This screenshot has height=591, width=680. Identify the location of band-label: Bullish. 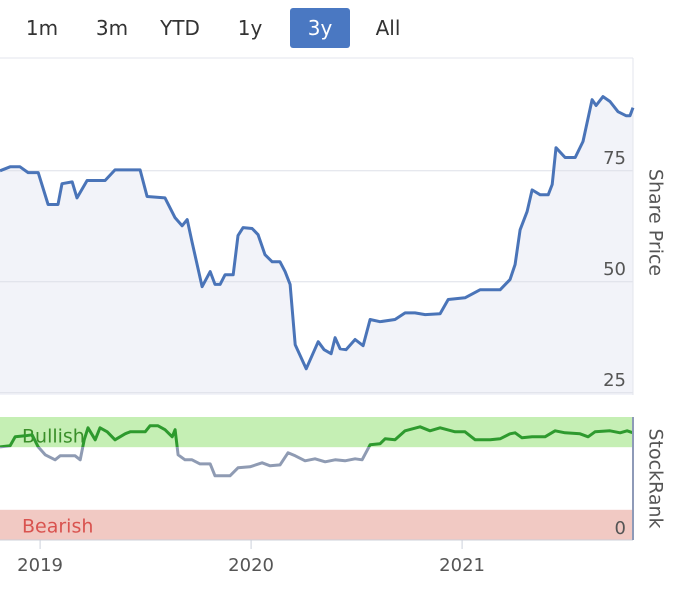
(53, 437).